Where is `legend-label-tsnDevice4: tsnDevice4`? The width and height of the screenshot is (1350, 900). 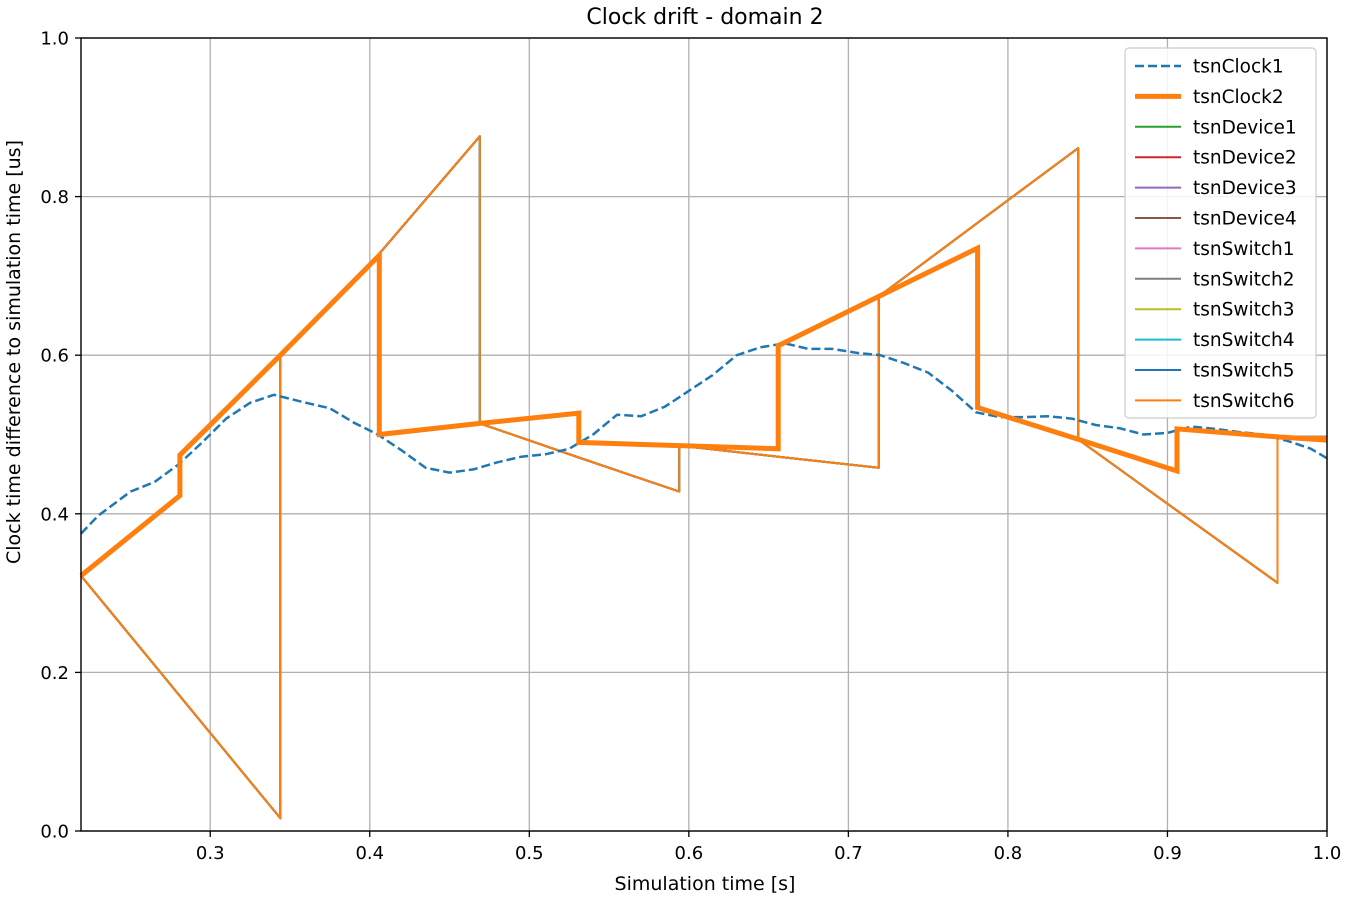 legend-label-tsnDevice4: tsnDevice4 is located at coordinates (1245, 219).